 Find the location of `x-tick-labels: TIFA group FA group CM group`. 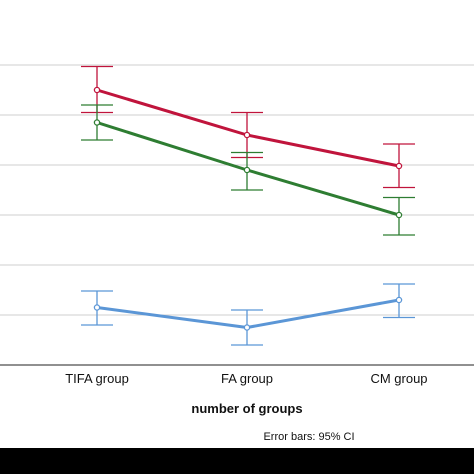

x-tick-labels: TIFA group FA group CM group is located at coordinates (246, 378).